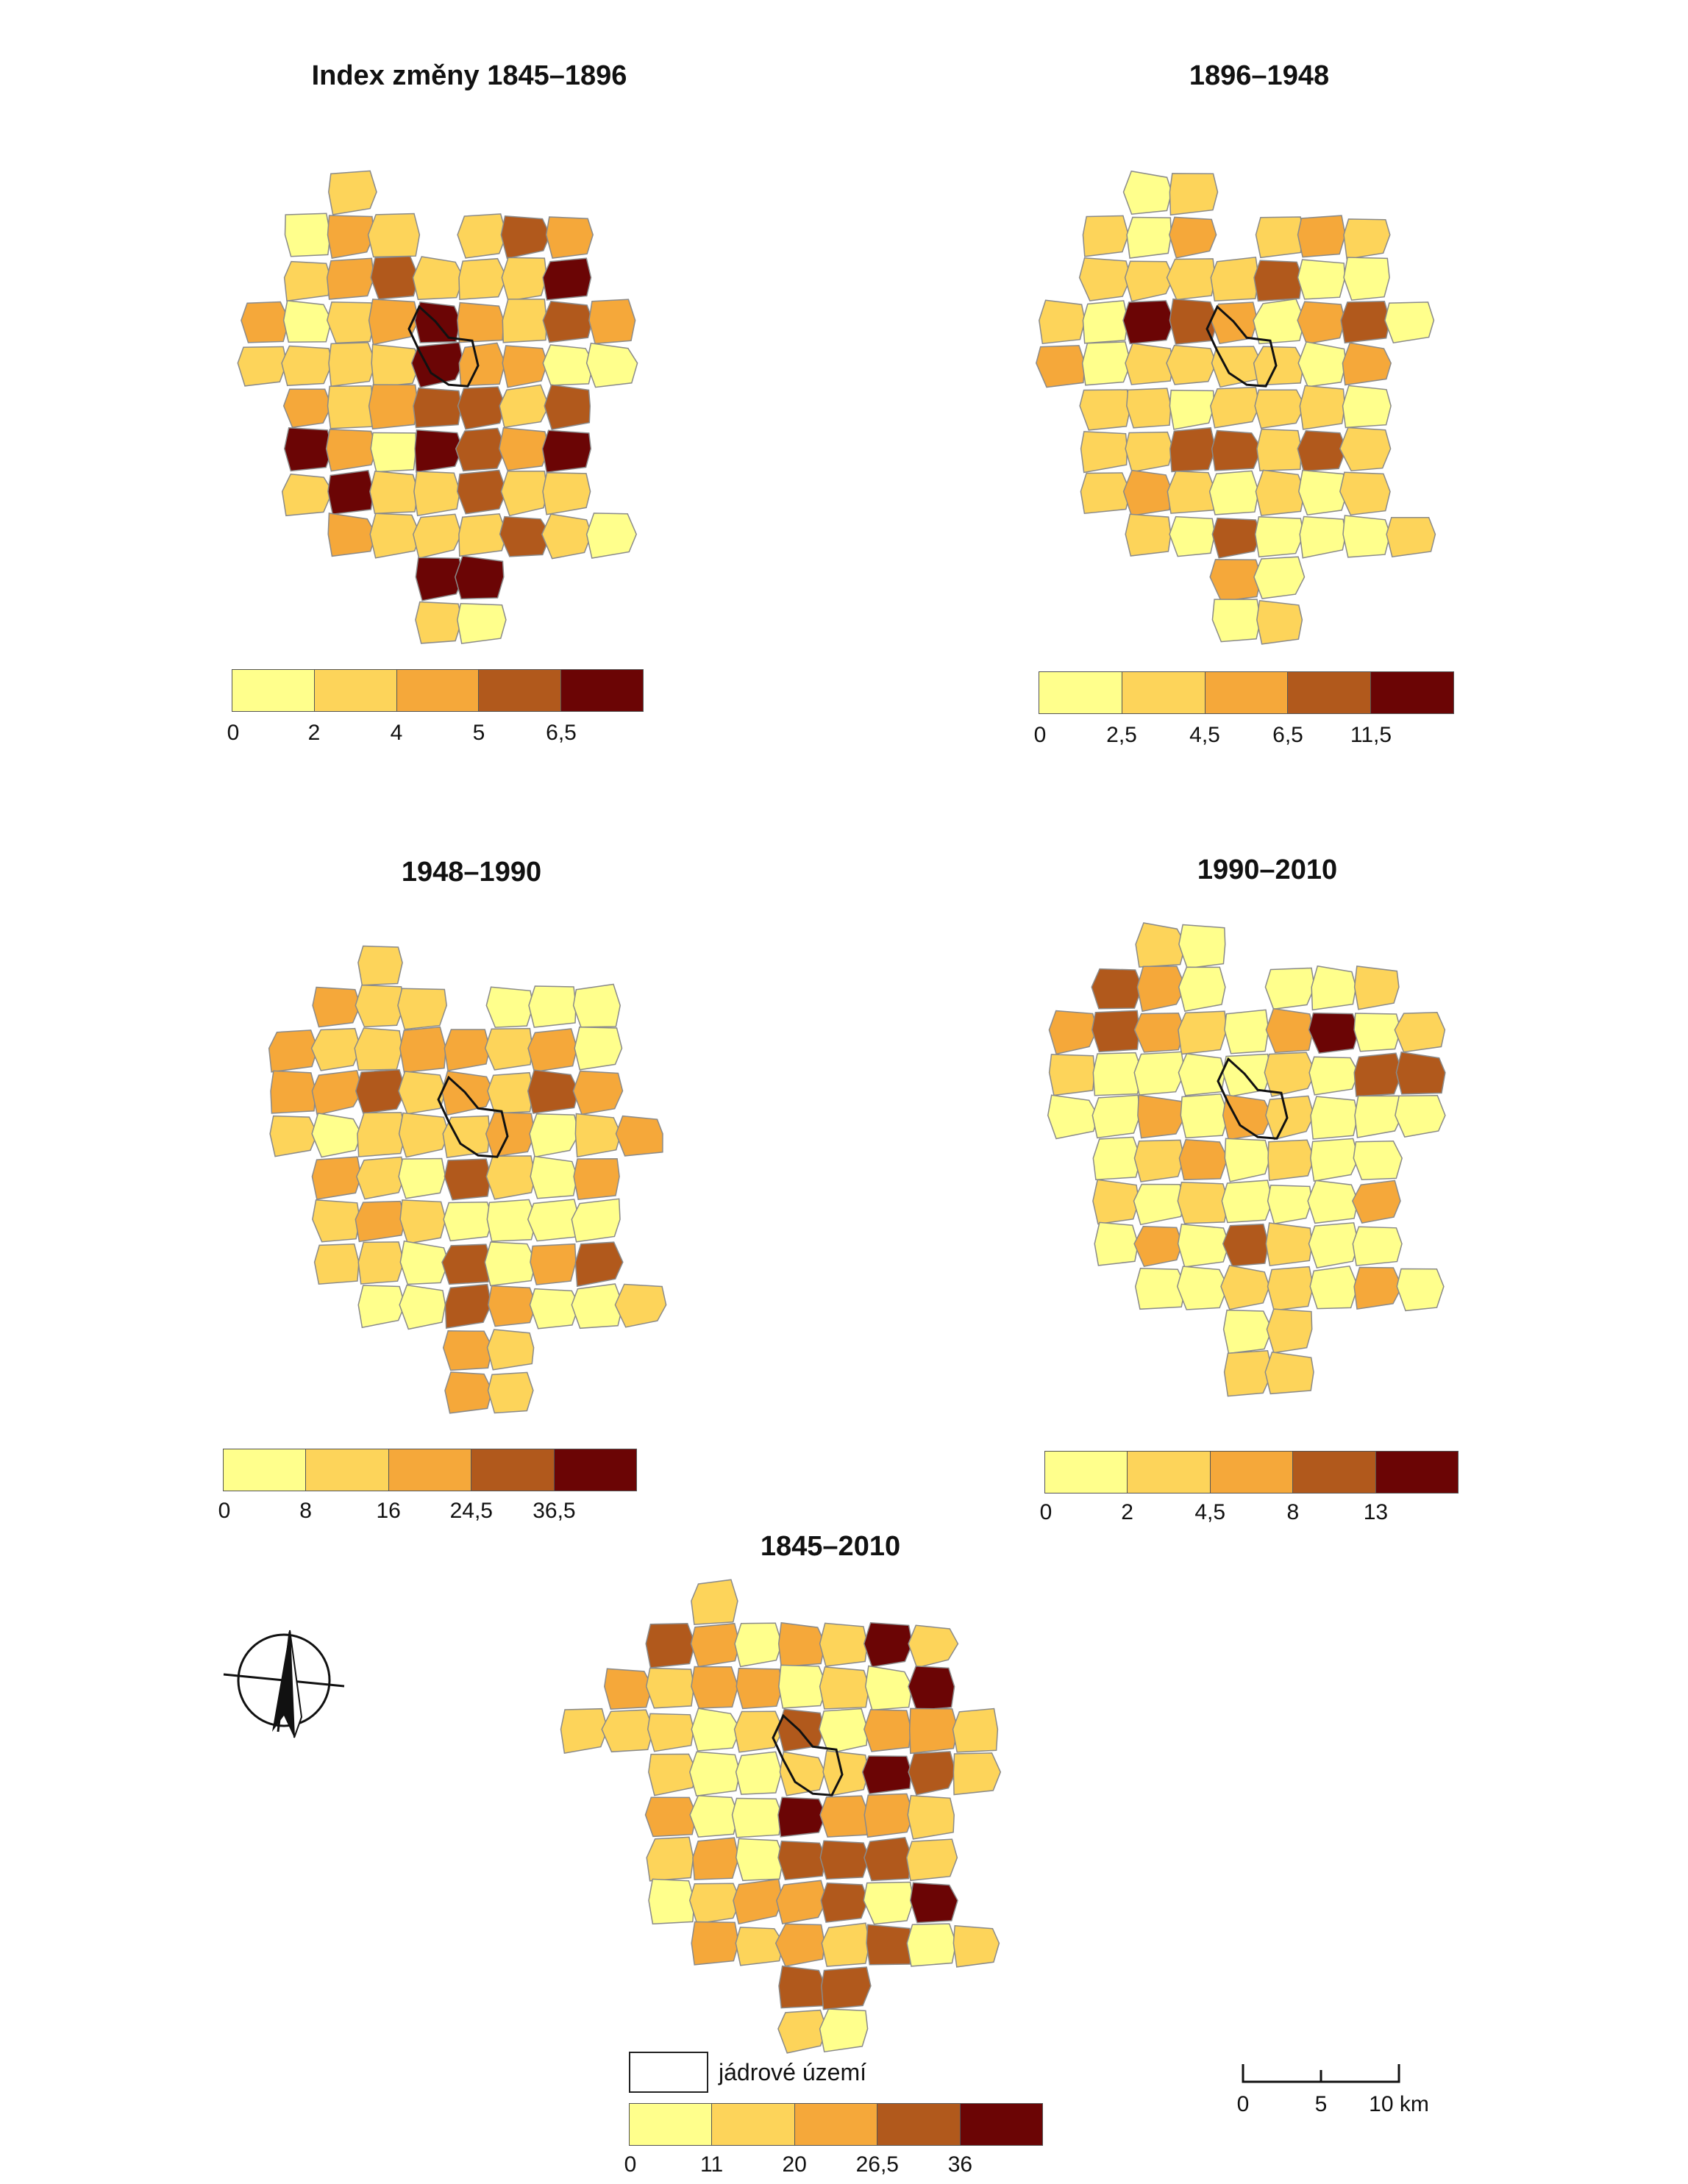  What do you see at coordinates (1321, 2073) in the screenshot?
I see `scale-bar-line` at bounding box center [1321, 2073].